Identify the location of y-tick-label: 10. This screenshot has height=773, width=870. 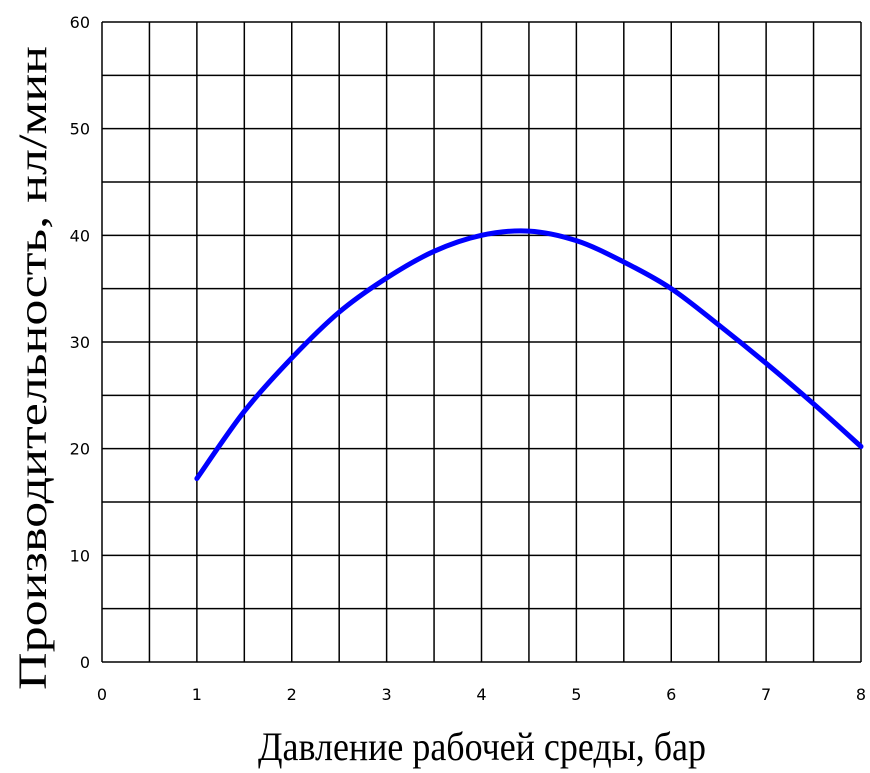
(80, 555).